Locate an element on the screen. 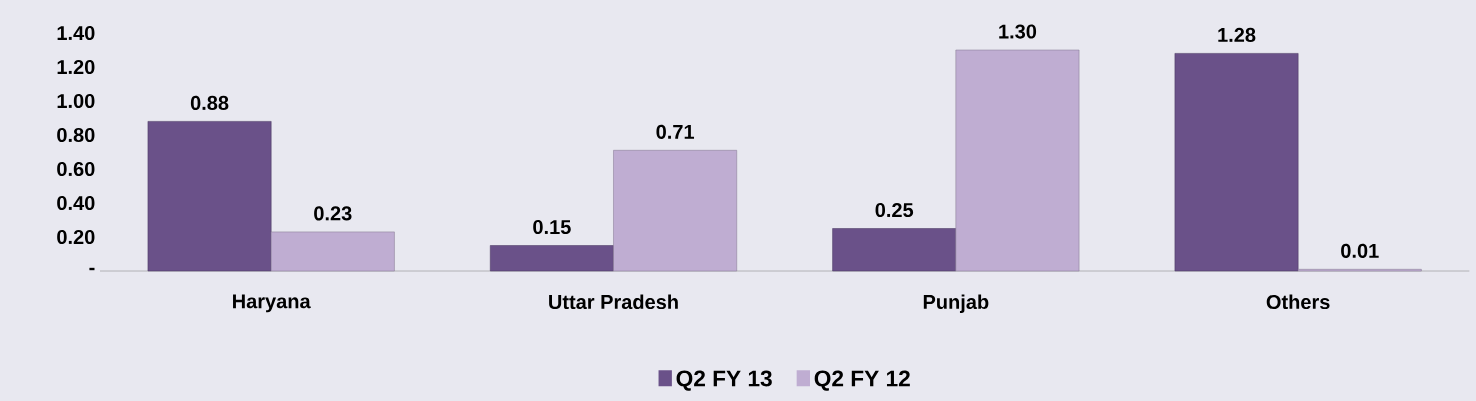 The height and width of the screenshot is (401, 1476). legend-label: Q2 FY 12 is located at coordinates (862, 380).